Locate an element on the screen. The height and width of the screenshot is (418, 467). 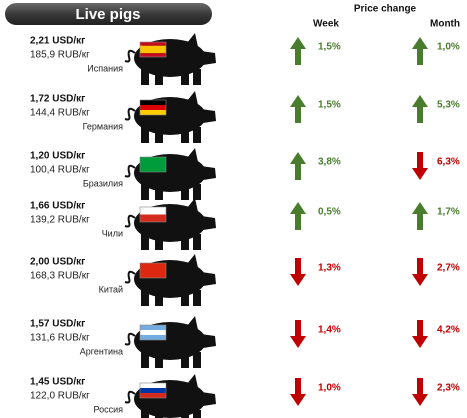
price-usd: 2,00 USD/кг is located at coordinates (57, 262).